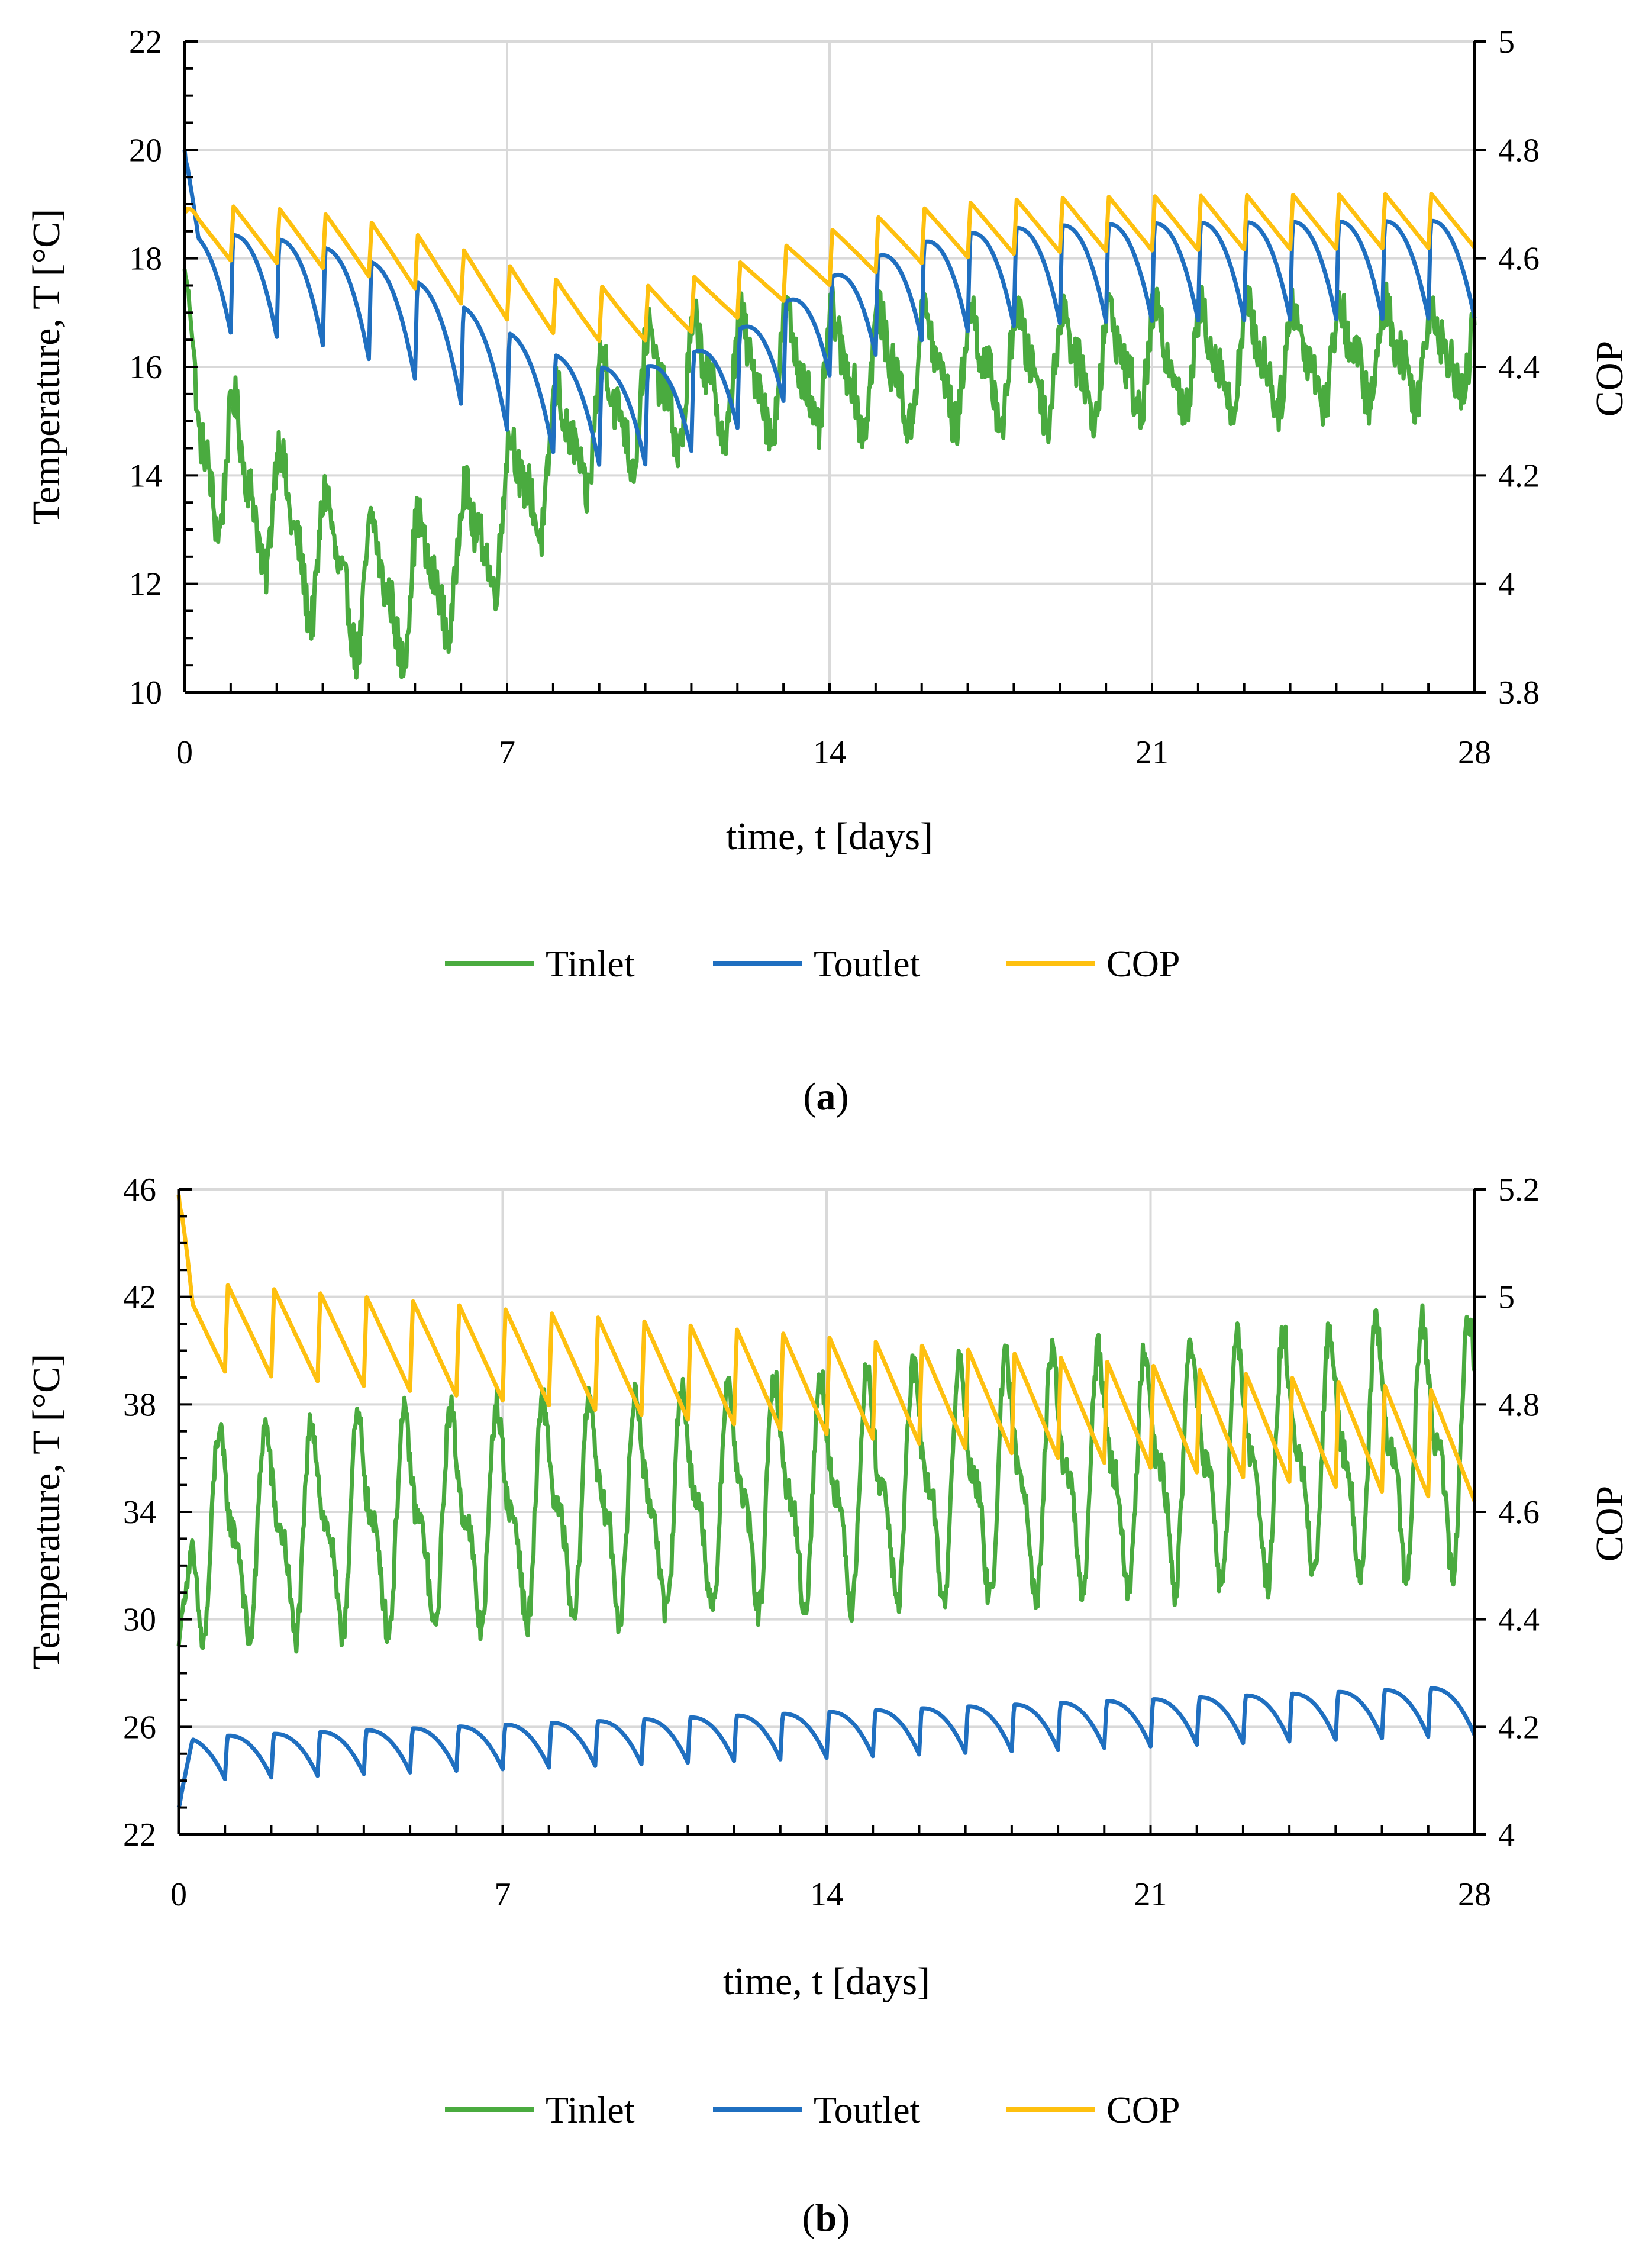 This screenshot has width=1652, height=2261. Describe the element at coordinates (140, 1297) in the screenshot. I see `y-tick-label: 42` at that location.